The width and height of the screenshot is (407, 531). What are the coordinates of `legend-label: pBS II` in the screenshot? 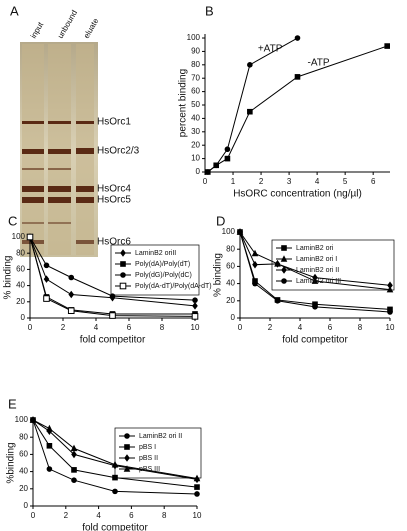 It's located at (148, 458).